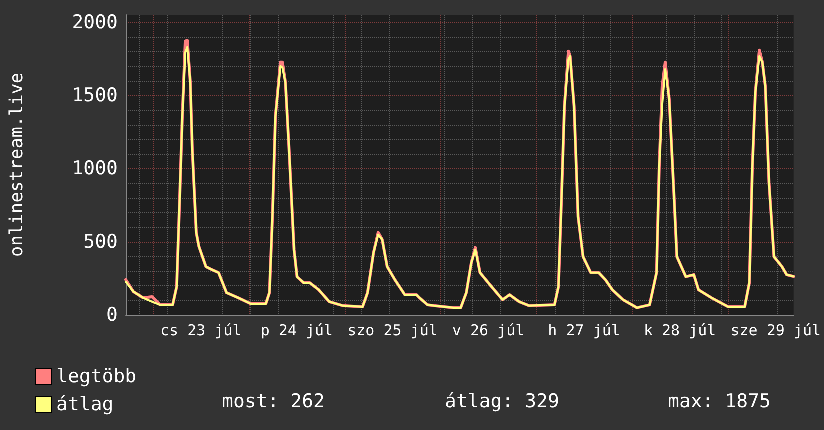 The image size is (824, 430). I want to click on y-tick-label: 1000, so click(95, 169).